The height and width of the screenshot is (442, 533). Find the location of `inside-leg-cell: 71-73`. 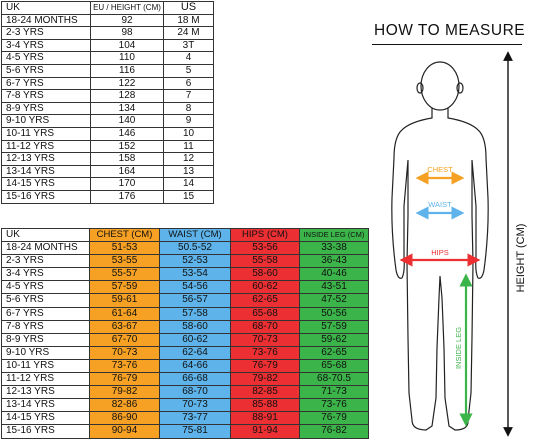

inside-leg-cell: 71-73 is located at coordinates (334, 392).